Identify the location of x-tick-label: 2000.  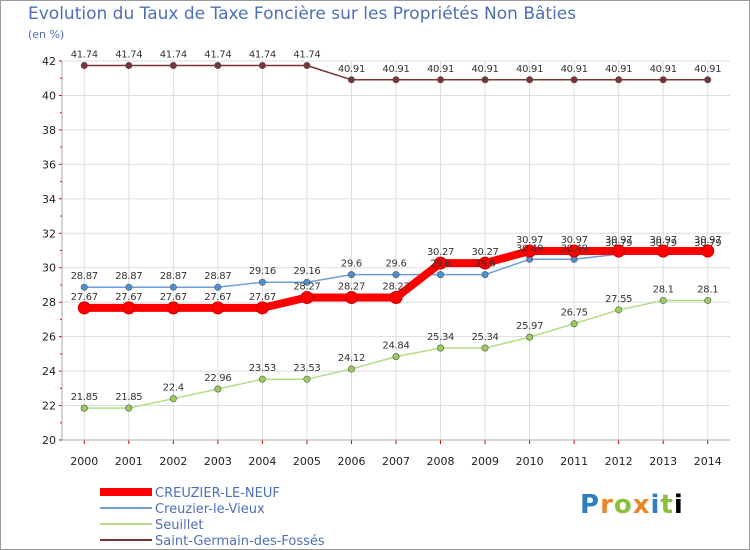
(84, 461).